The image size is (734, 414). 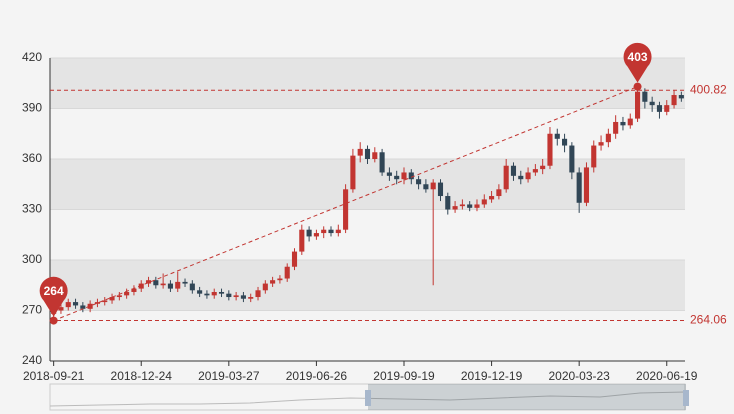 What do you see at coordinates (667, 376) in the screenshot?
I see `x-tick-label: 2020-06-19` at bounding box center [667, 376].